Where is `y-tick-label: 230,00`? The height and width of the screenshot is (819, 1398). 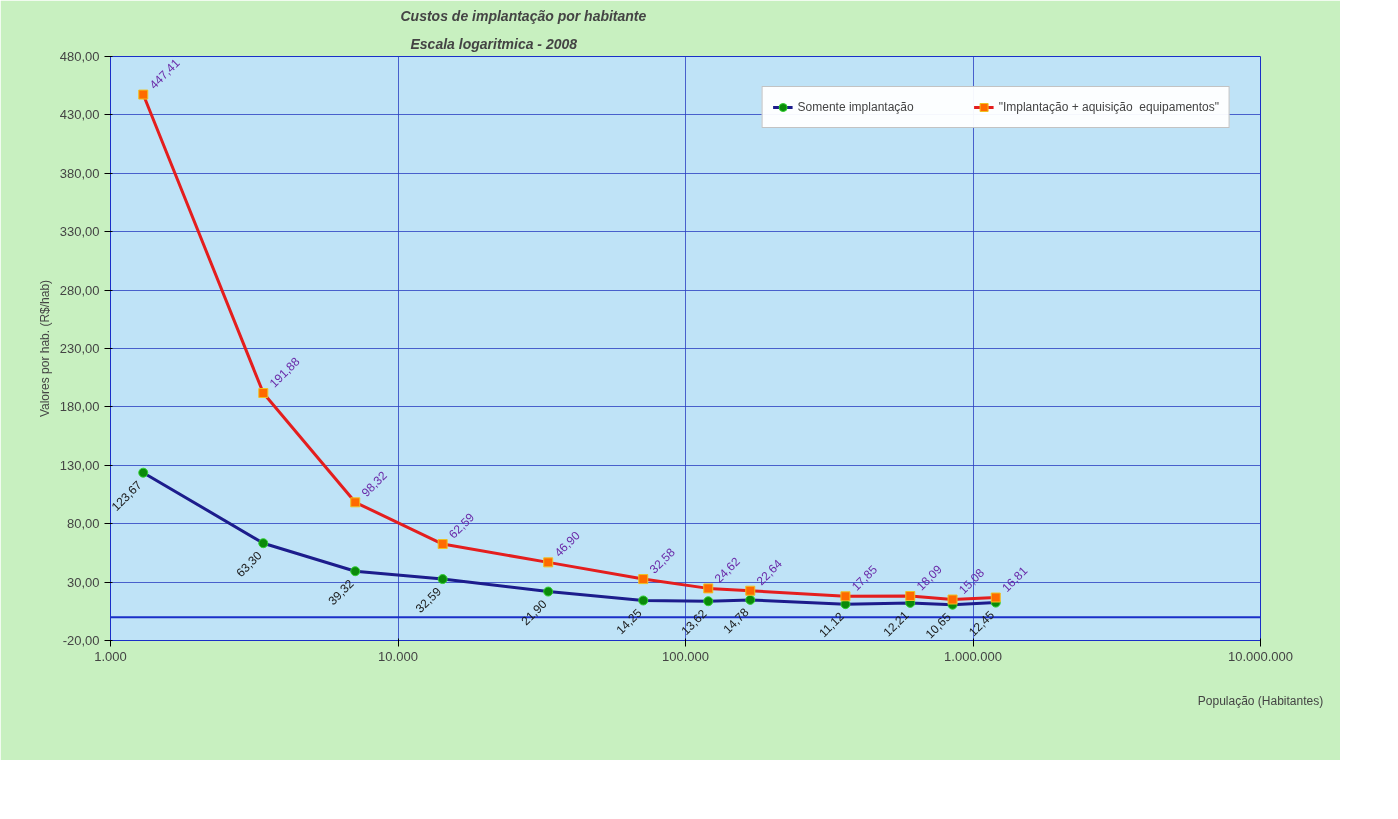 y-tick-label: 230,00 is located at coordinates (79, 348).